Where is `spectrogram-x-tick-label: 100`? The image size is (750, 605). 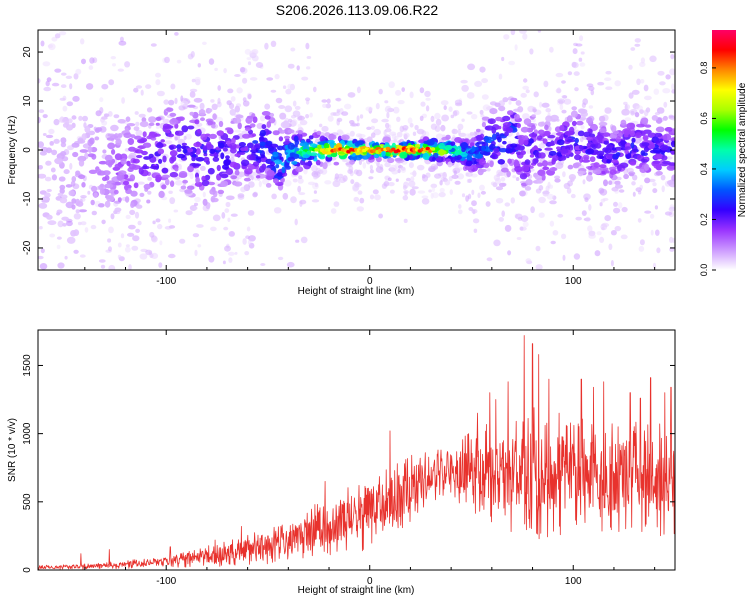
spectrogram-x-tick-label: 100 is located at coordinates (573, 281).